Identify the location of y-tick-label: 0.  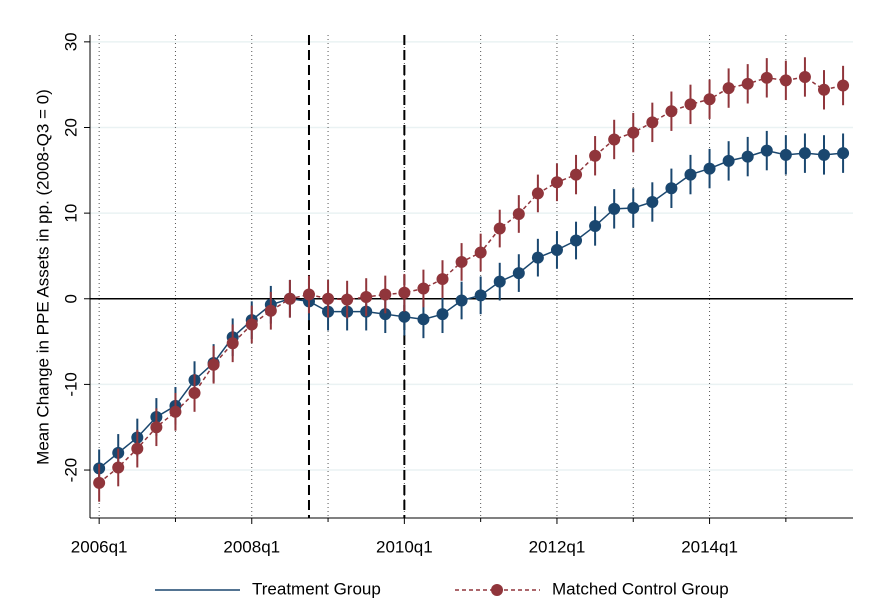
(70, 298).